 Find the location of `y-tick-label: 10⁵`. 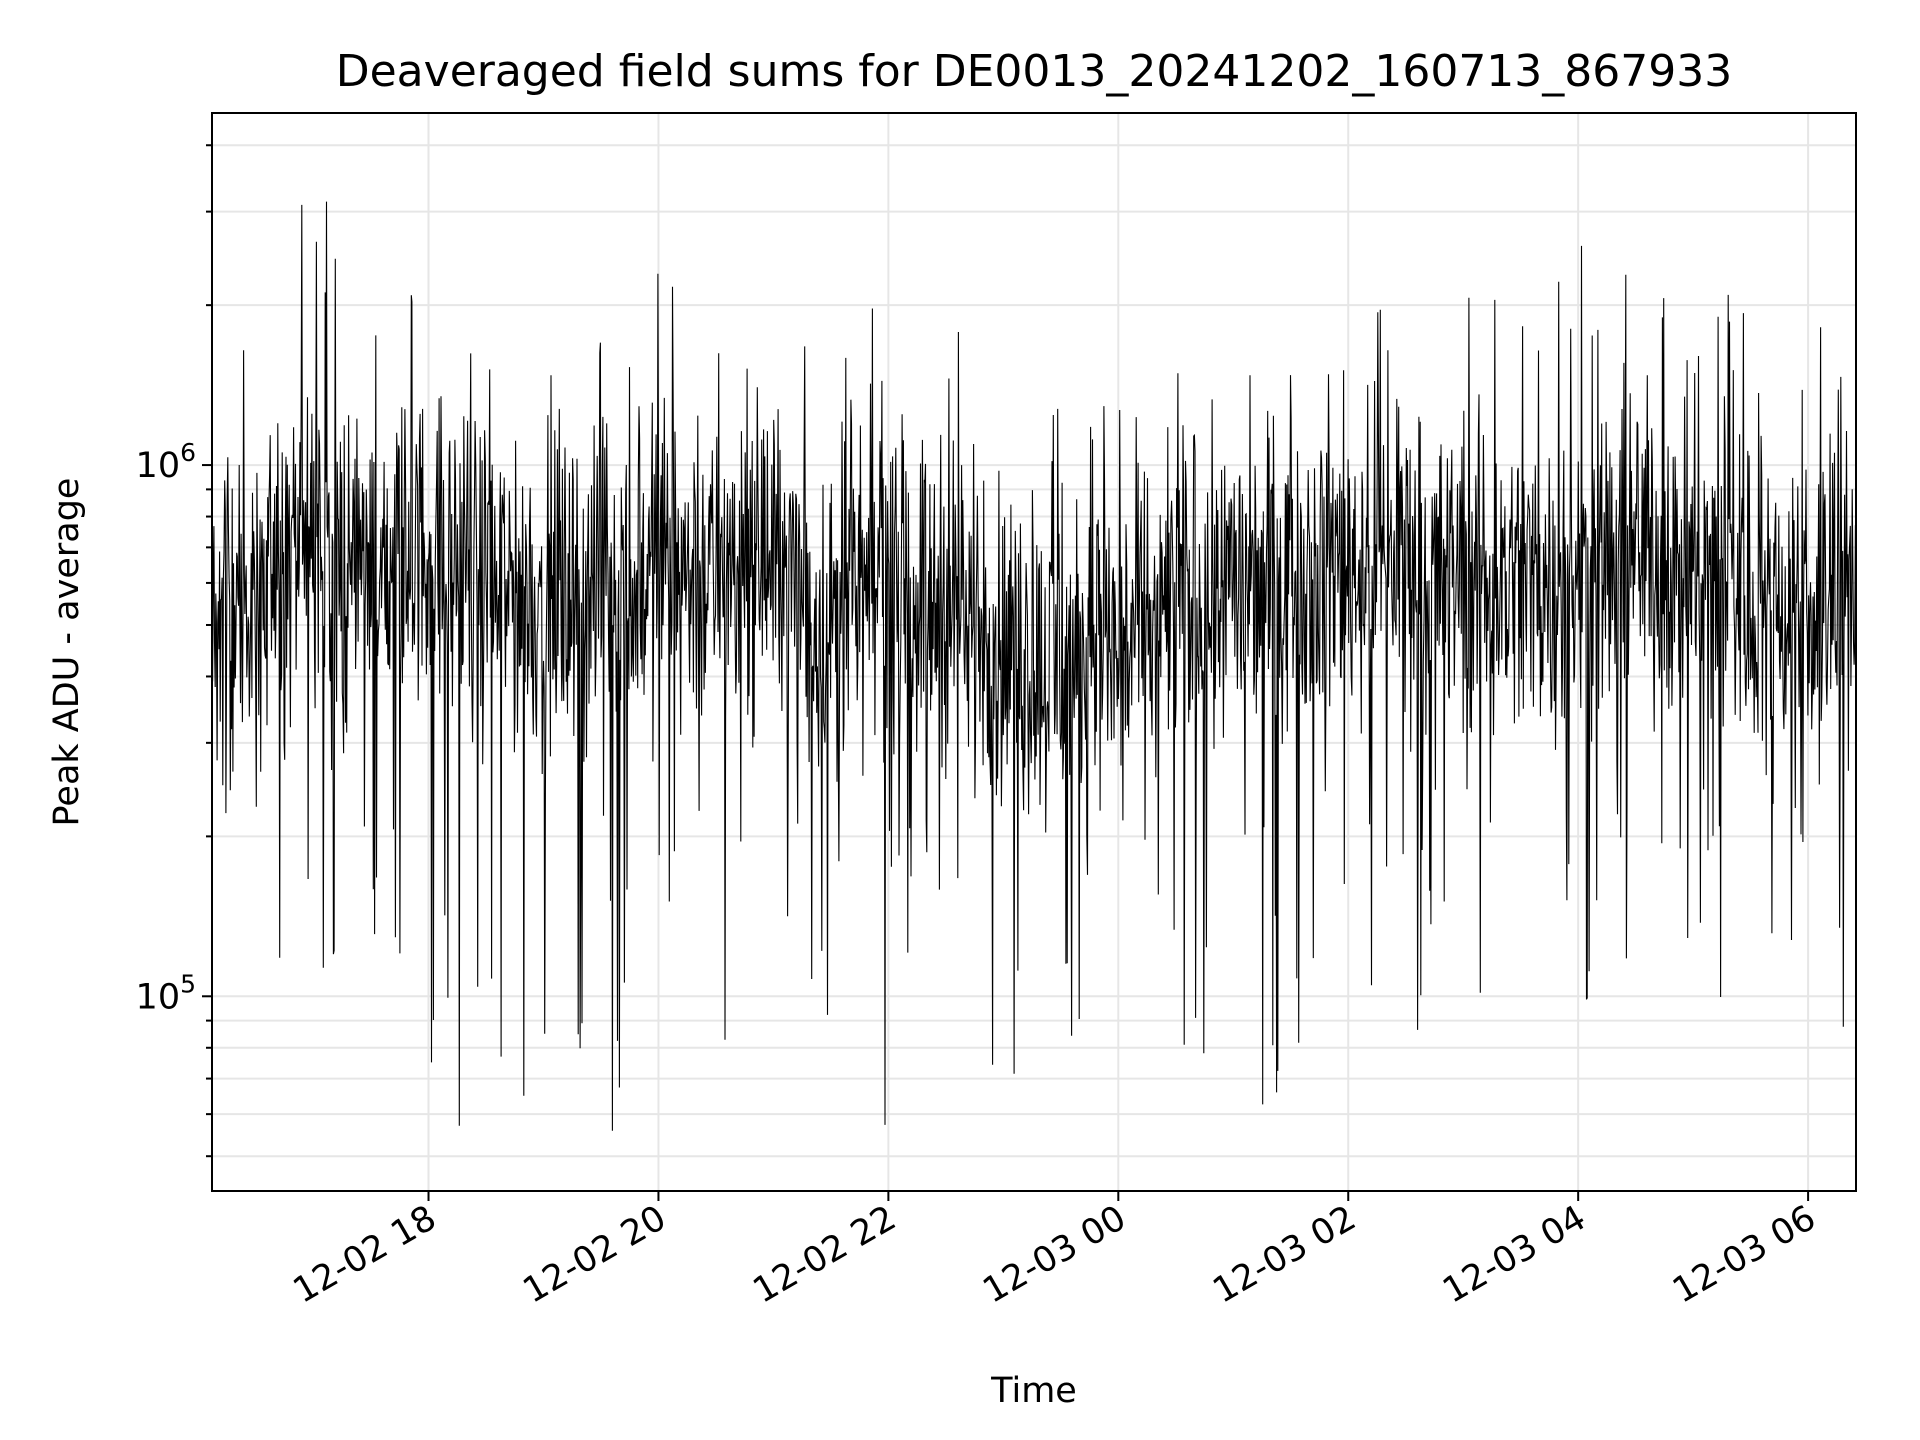

y-tick-label: 10⁵ is located at coordinates (166, 993).